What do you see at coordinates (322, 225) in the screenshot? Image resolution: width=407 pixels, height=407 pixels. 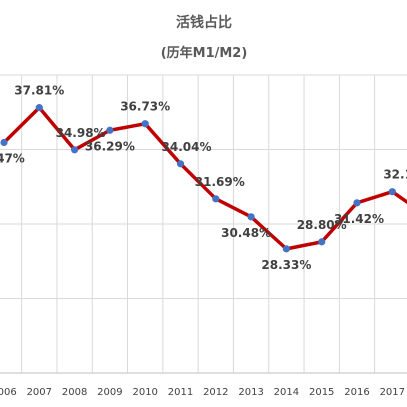 I see `data-label-2015: 28.80%` at bounding box center [322, 225].